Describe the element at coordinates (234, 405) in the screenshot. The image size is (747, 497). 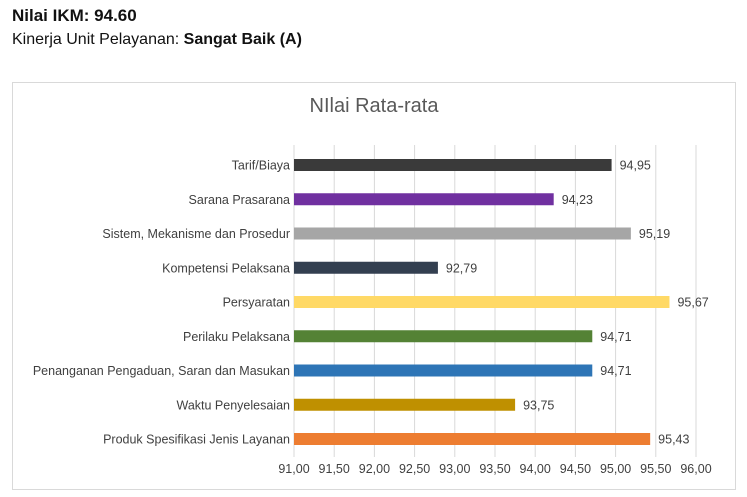
I see `category-label: Waktu Penyelesaian` at that location.